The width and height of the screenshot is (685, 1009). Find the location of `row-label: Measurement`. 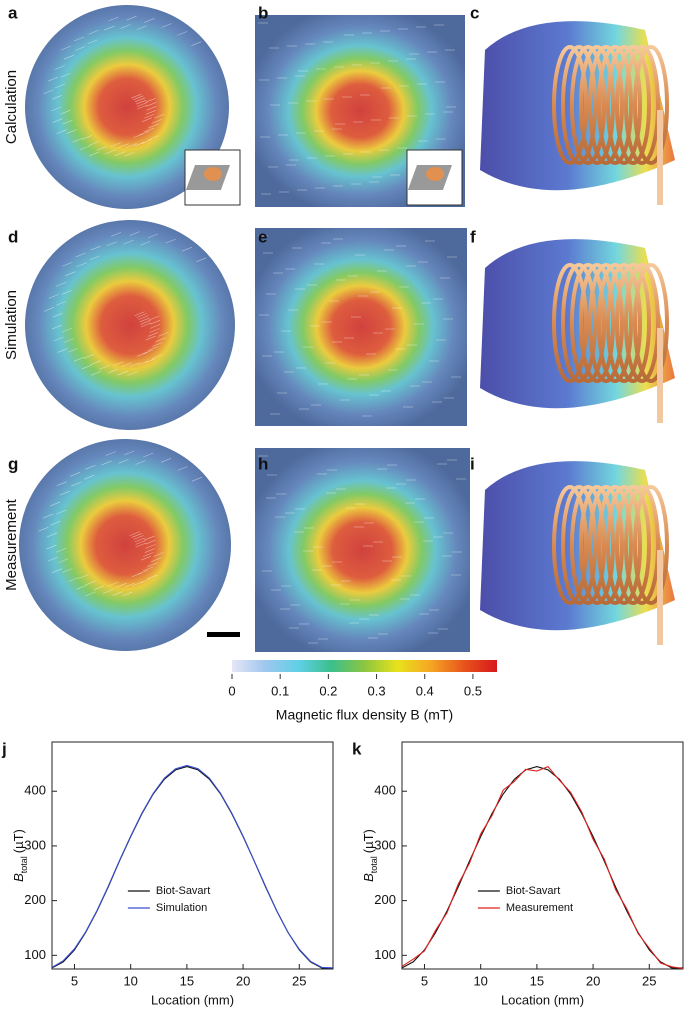

row-label: Measurement is located at coordinates (11, 544).